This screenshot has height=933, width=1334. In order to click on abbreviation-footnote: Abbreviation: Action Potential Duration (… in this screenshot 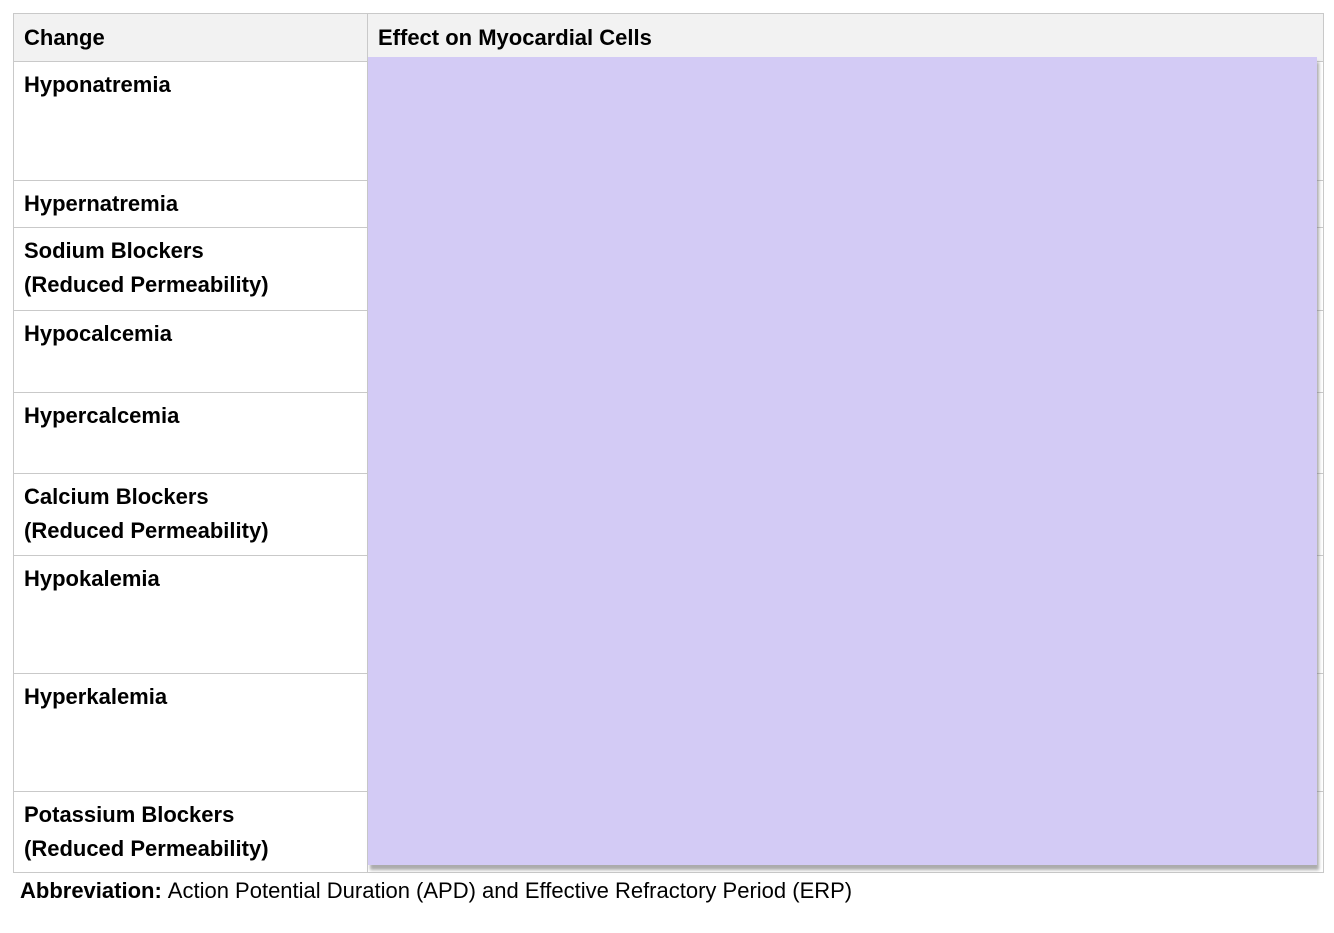, I will do `click(436, 891)`.